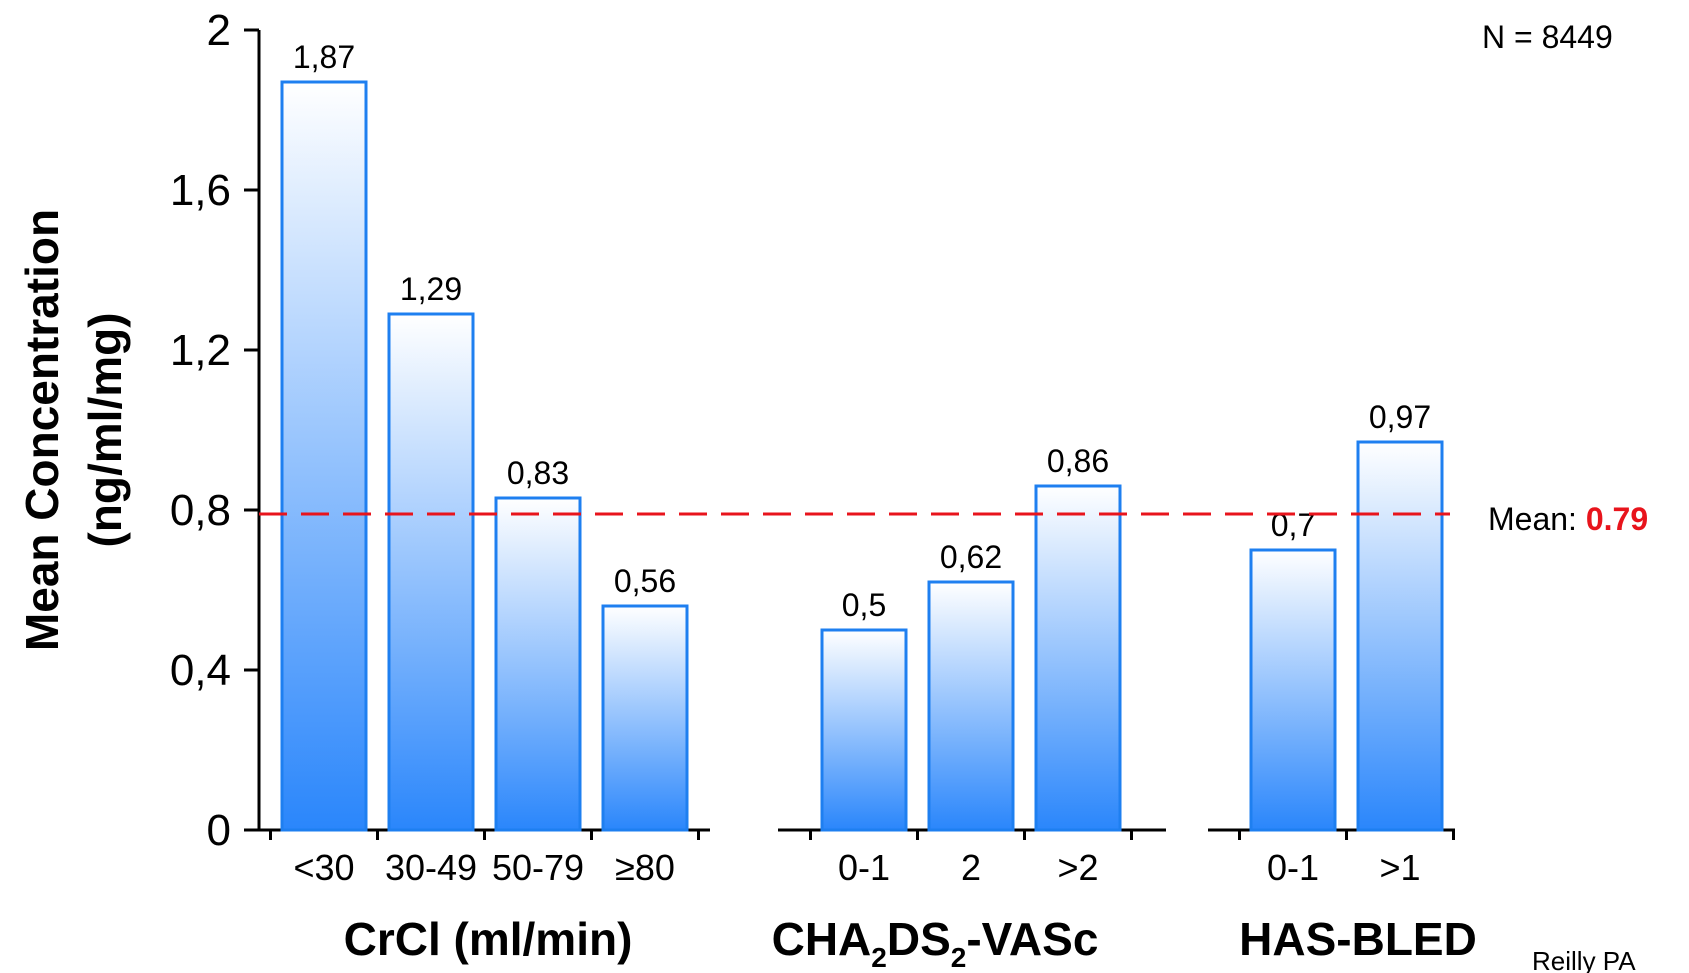 The width and height of the screenshot is (1689, 973). What do you see at coordinates (431, 867) in the screenshot?
I see `category-label: 30-49` at bounding box center [431, 867].